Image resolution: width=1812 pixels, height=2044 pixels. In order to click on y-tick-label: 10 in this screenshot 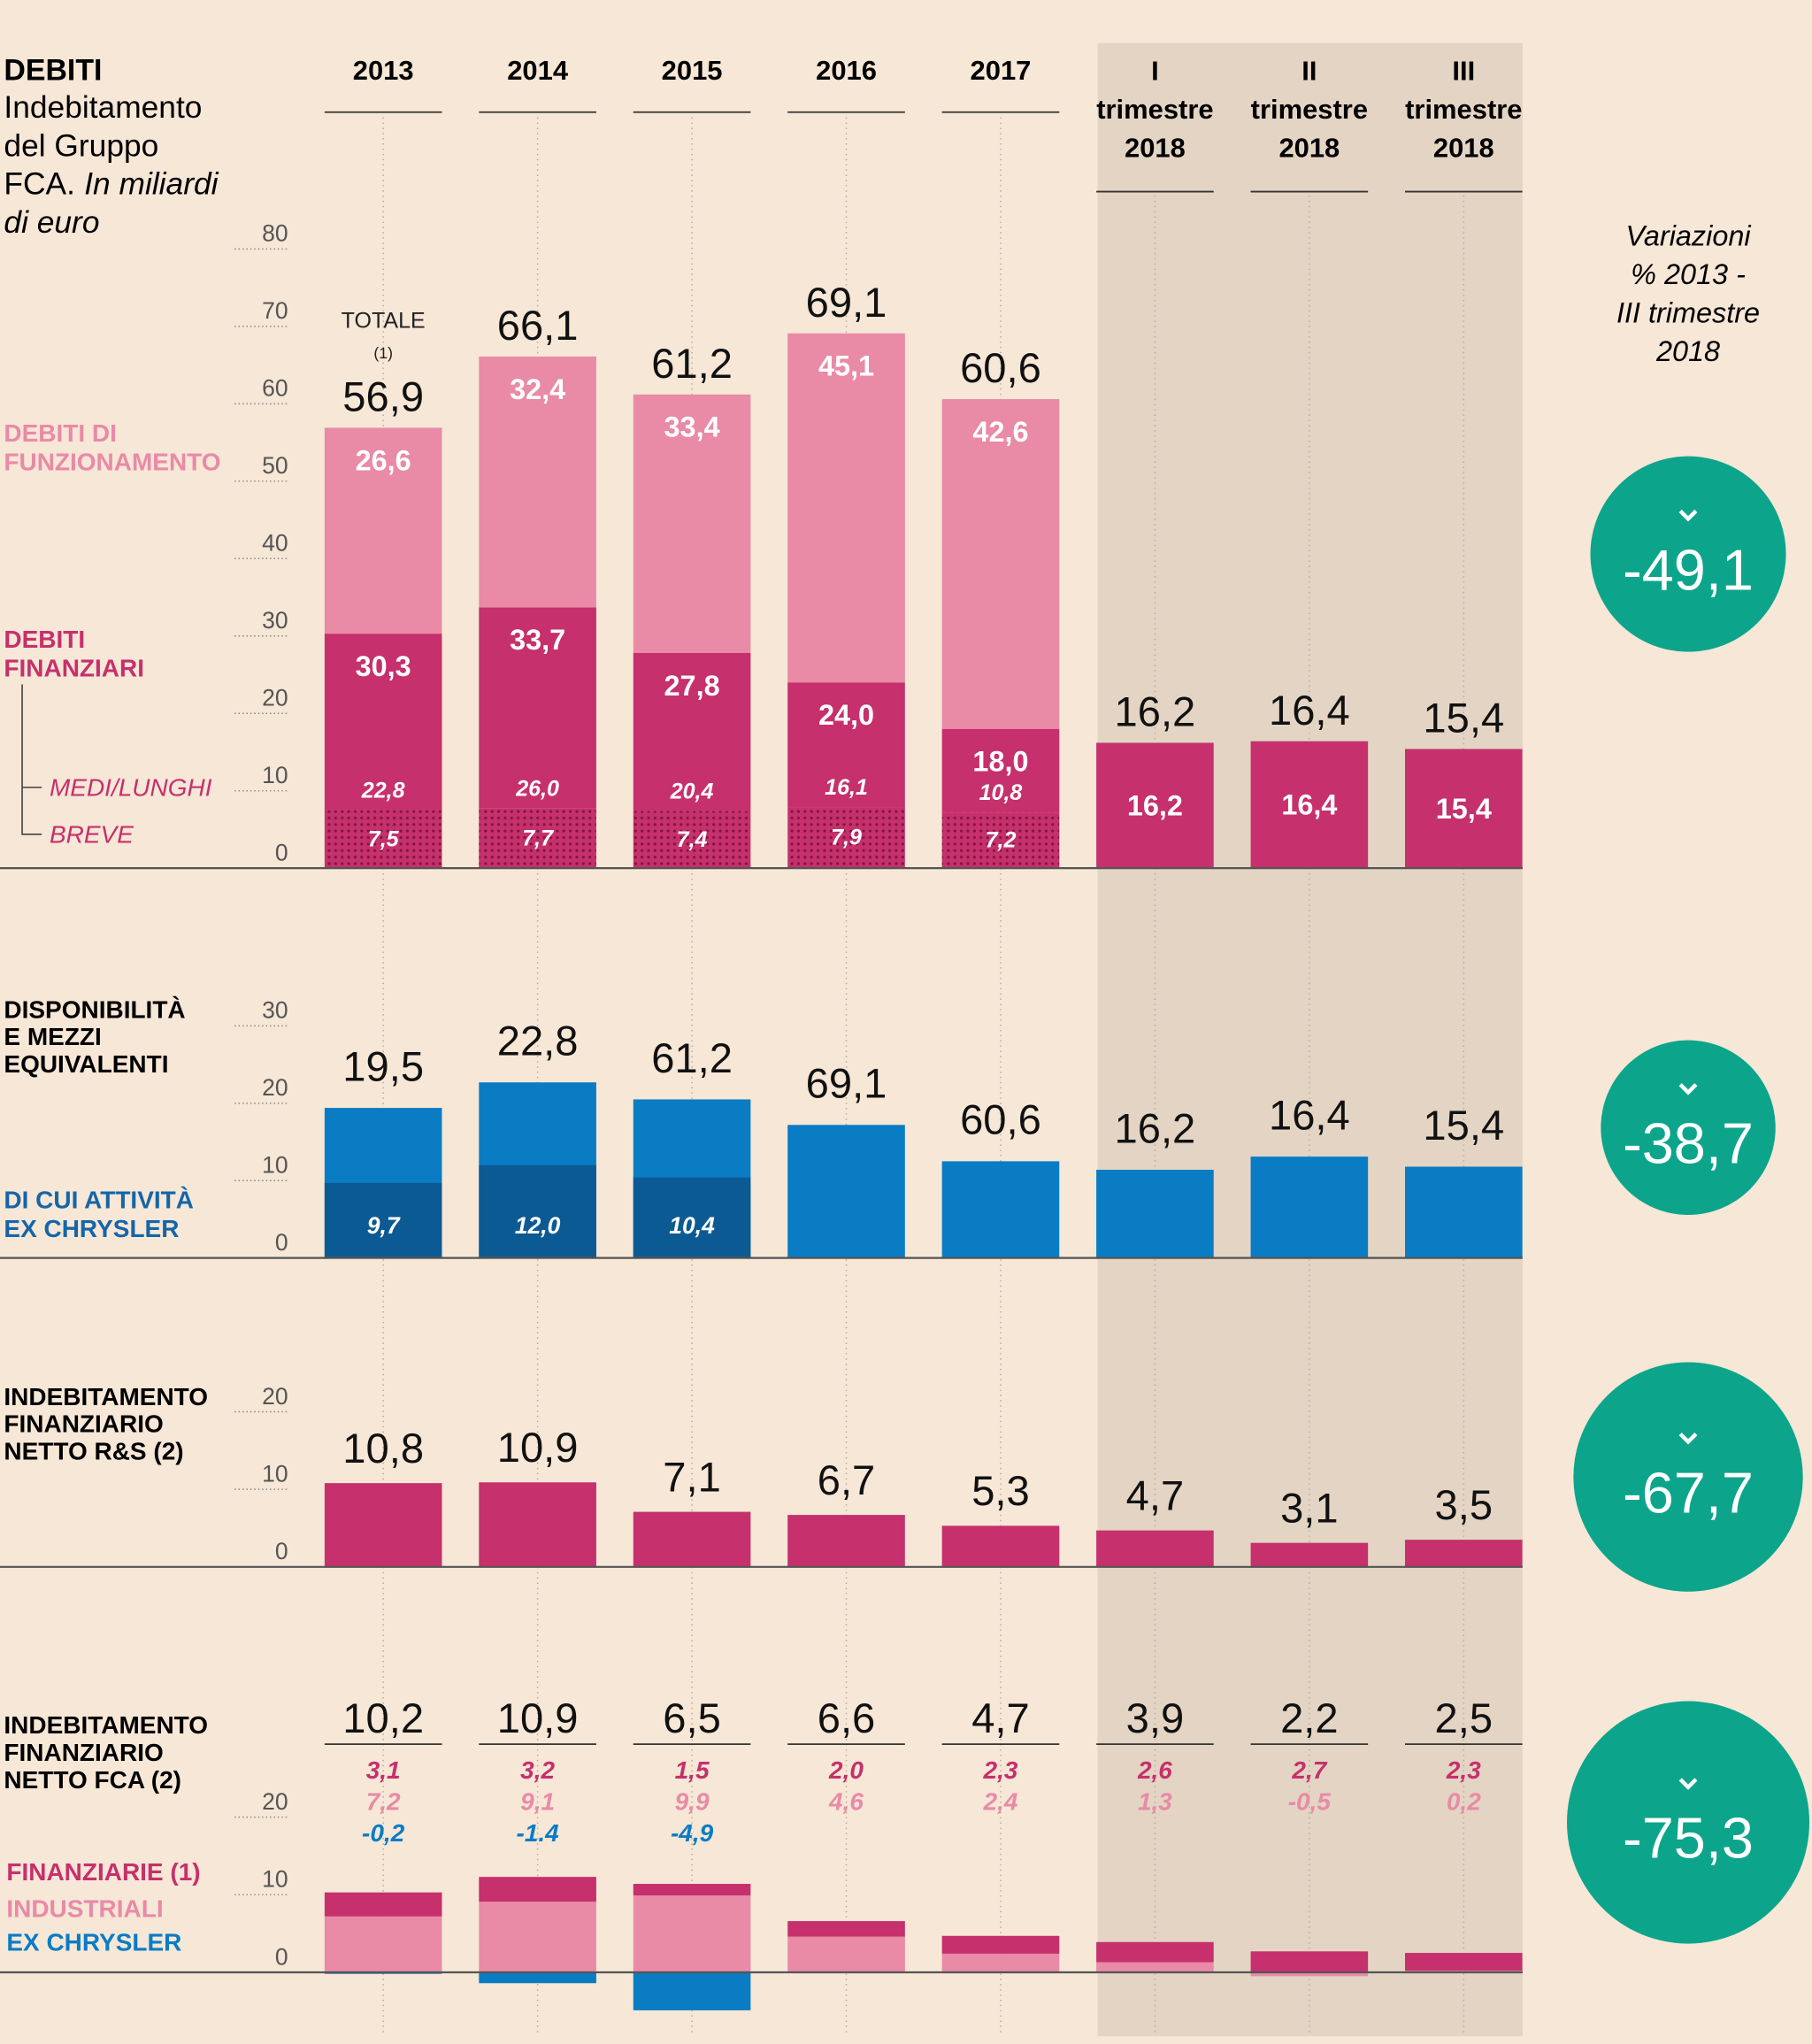, I will do `click(275, 1474)`.